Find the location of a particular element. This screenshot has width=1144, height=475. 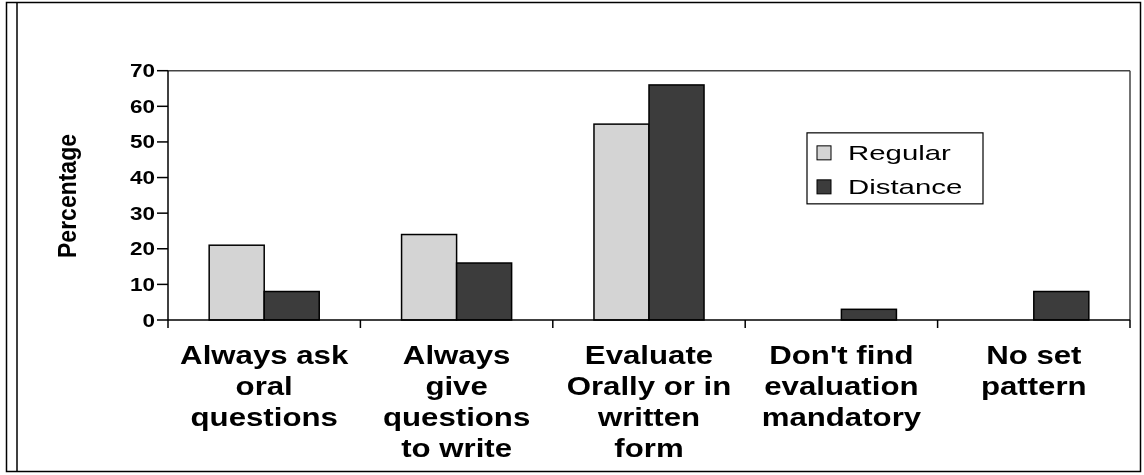

y-axis-title: Percentage is located at coordinates (67, 196).